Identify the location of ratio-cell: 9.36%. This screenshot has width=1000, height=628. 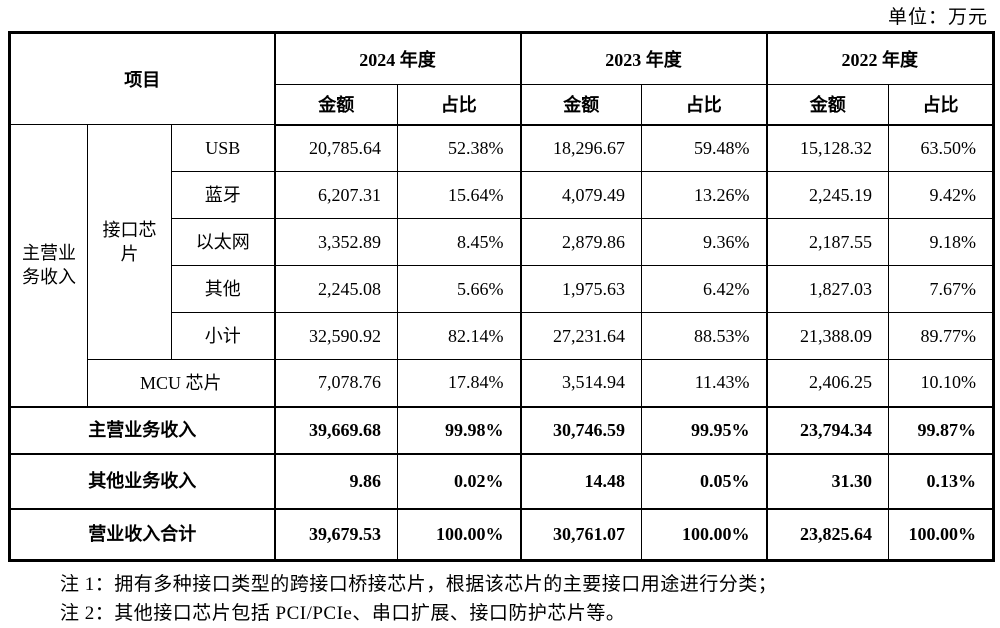
(704, 242).